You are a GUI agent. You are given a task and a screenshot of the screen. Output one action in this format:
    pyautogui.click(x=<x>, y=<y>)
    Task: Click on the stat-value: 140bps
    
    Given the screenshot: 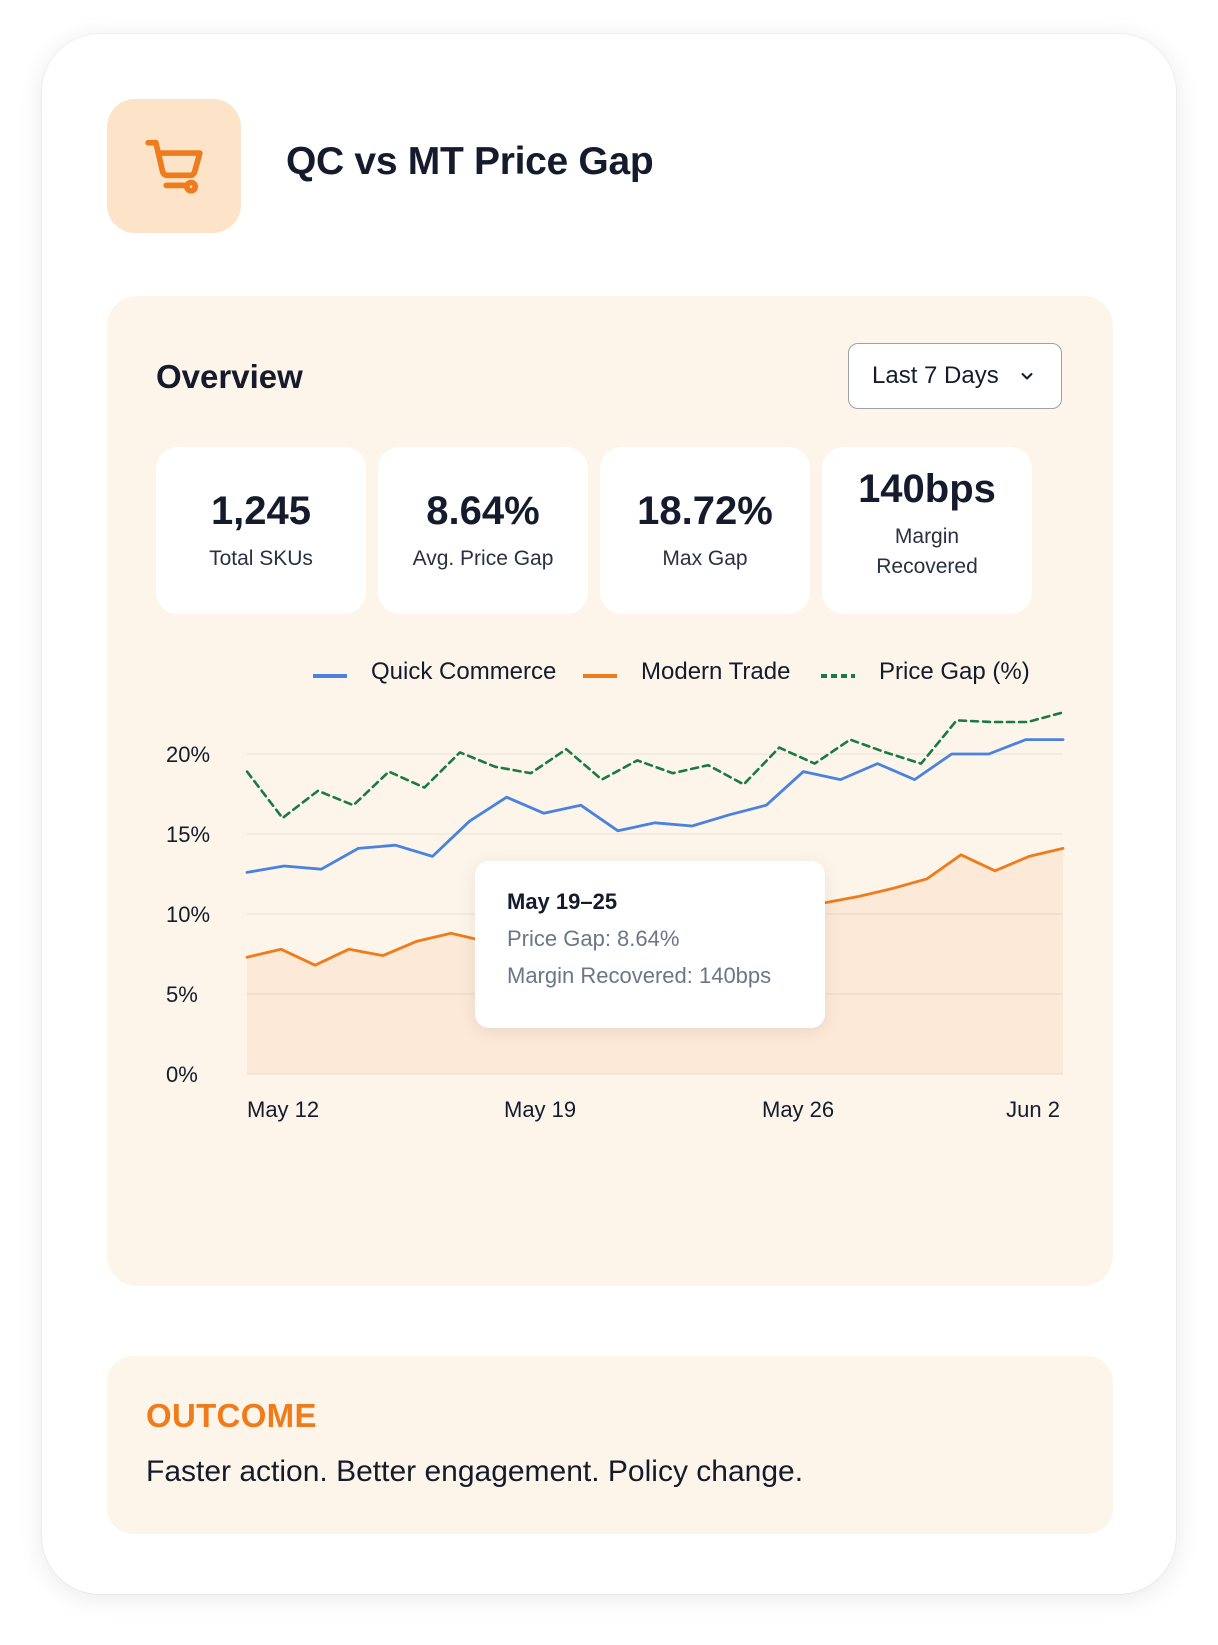 What is the action you would take?
    pyautogui.click(x=927, y=488)
    